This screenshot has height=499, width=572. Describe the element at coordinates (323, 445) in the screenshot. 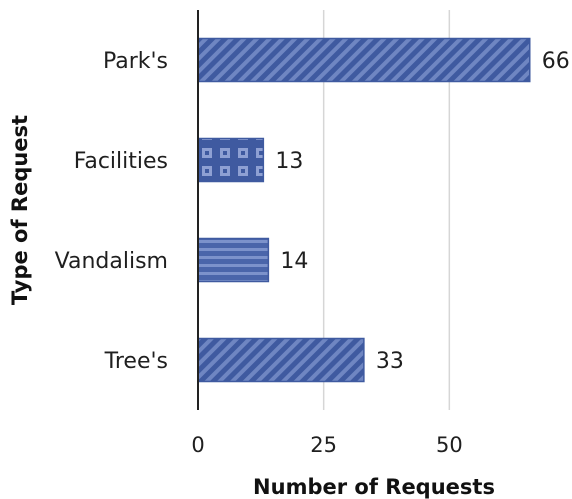

I see `x-tick-label: 25` at that location.